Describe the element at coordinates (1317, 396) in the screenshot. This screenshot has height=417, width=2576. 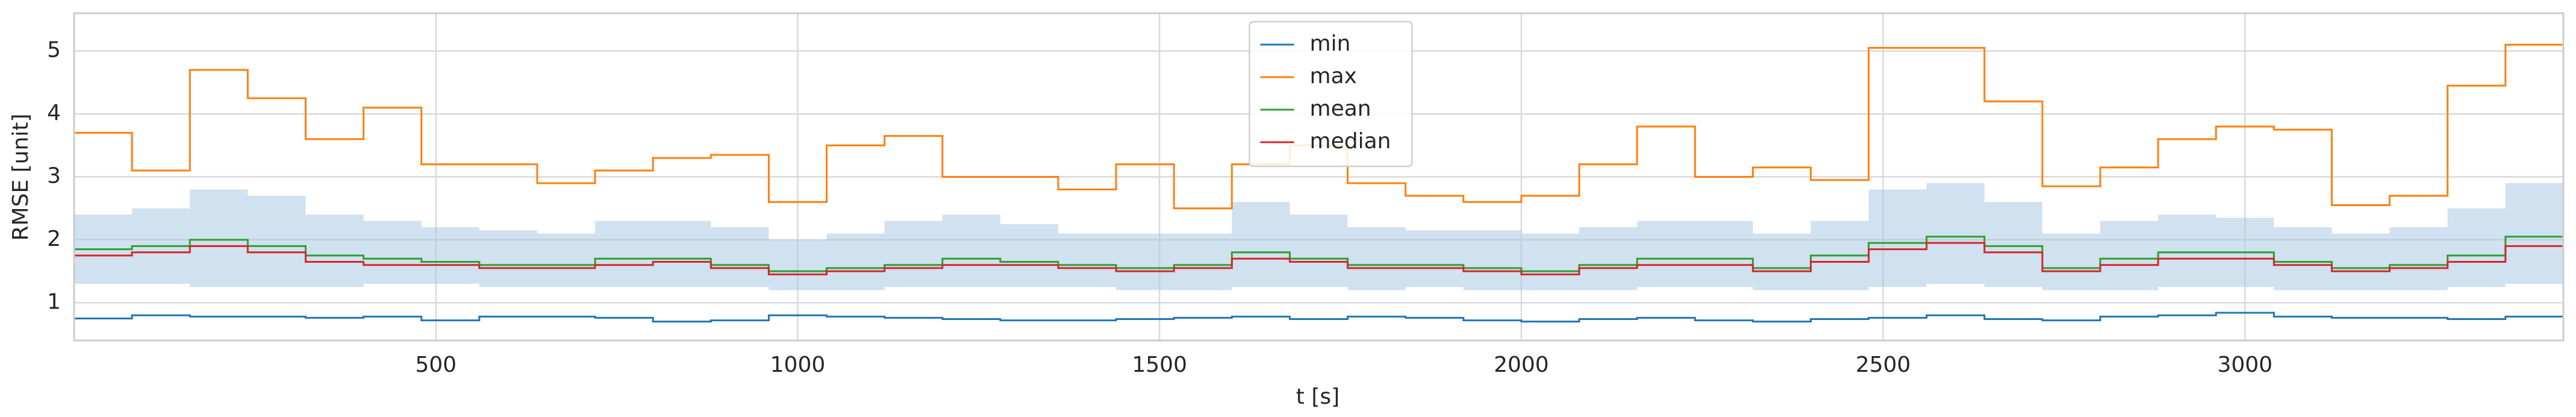
I see `x-axis-label: t [s]` at that location.